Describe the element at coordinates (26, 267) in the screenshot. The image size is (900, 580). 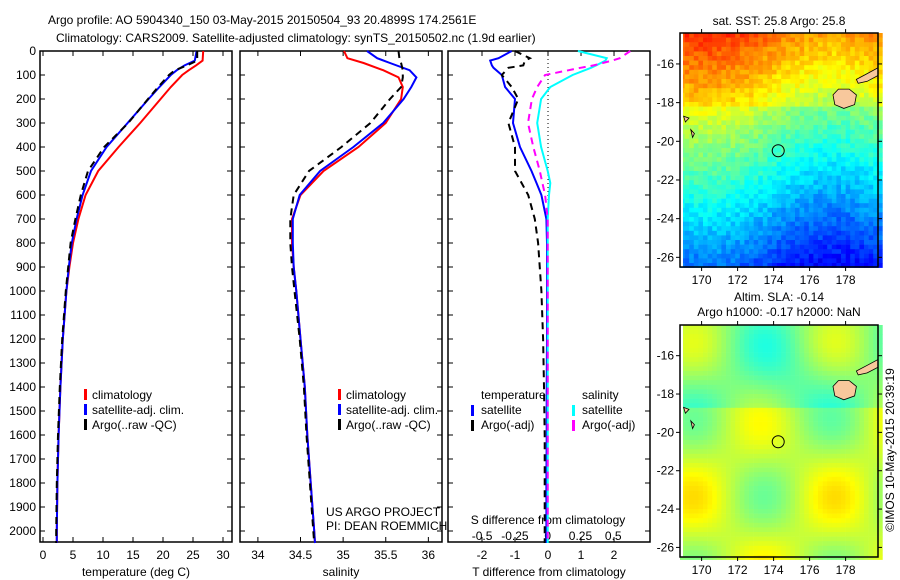
I see `y-tick-label: 900` at that location.